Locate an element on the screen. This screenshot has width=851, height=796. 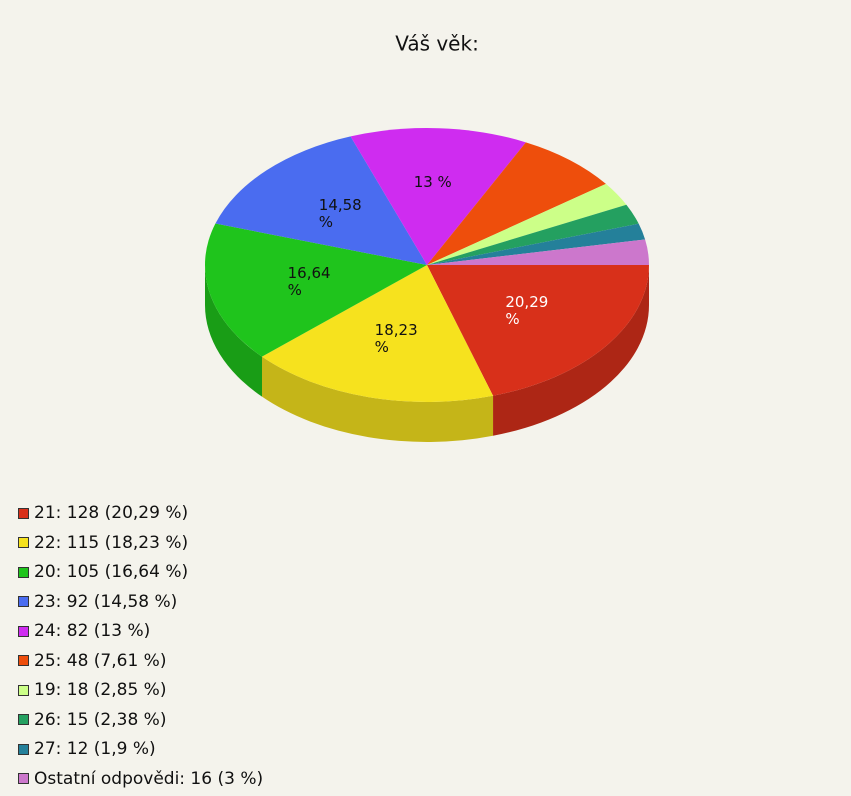
legend-item: 20: 105 (16,64 %) is located at coordinates (103, 572).